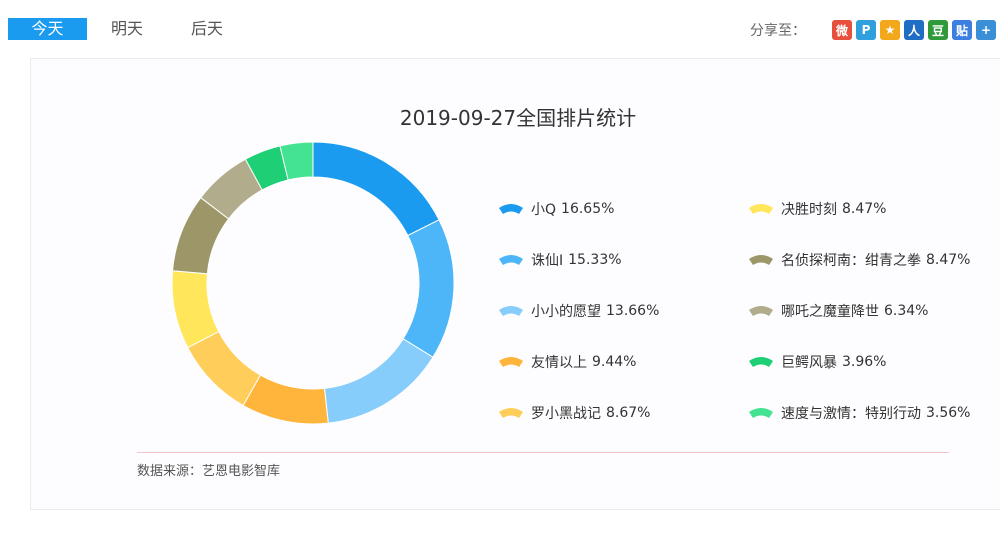  What do you see at coordinates (47, 29) in the screenshot?
I see `tab-today: 今天` at bounding box center [47, 29].